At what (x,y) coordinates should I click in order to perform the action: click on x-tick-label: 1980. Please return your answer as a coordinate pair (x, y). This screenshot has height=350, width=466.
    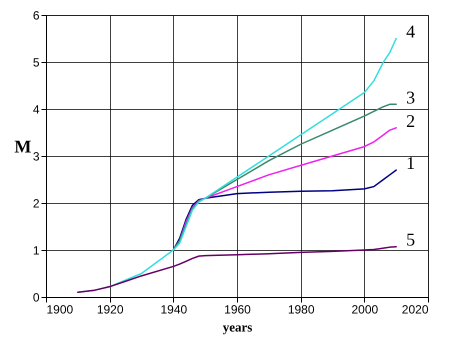
    Looking at the image, I should click on (301, 309).